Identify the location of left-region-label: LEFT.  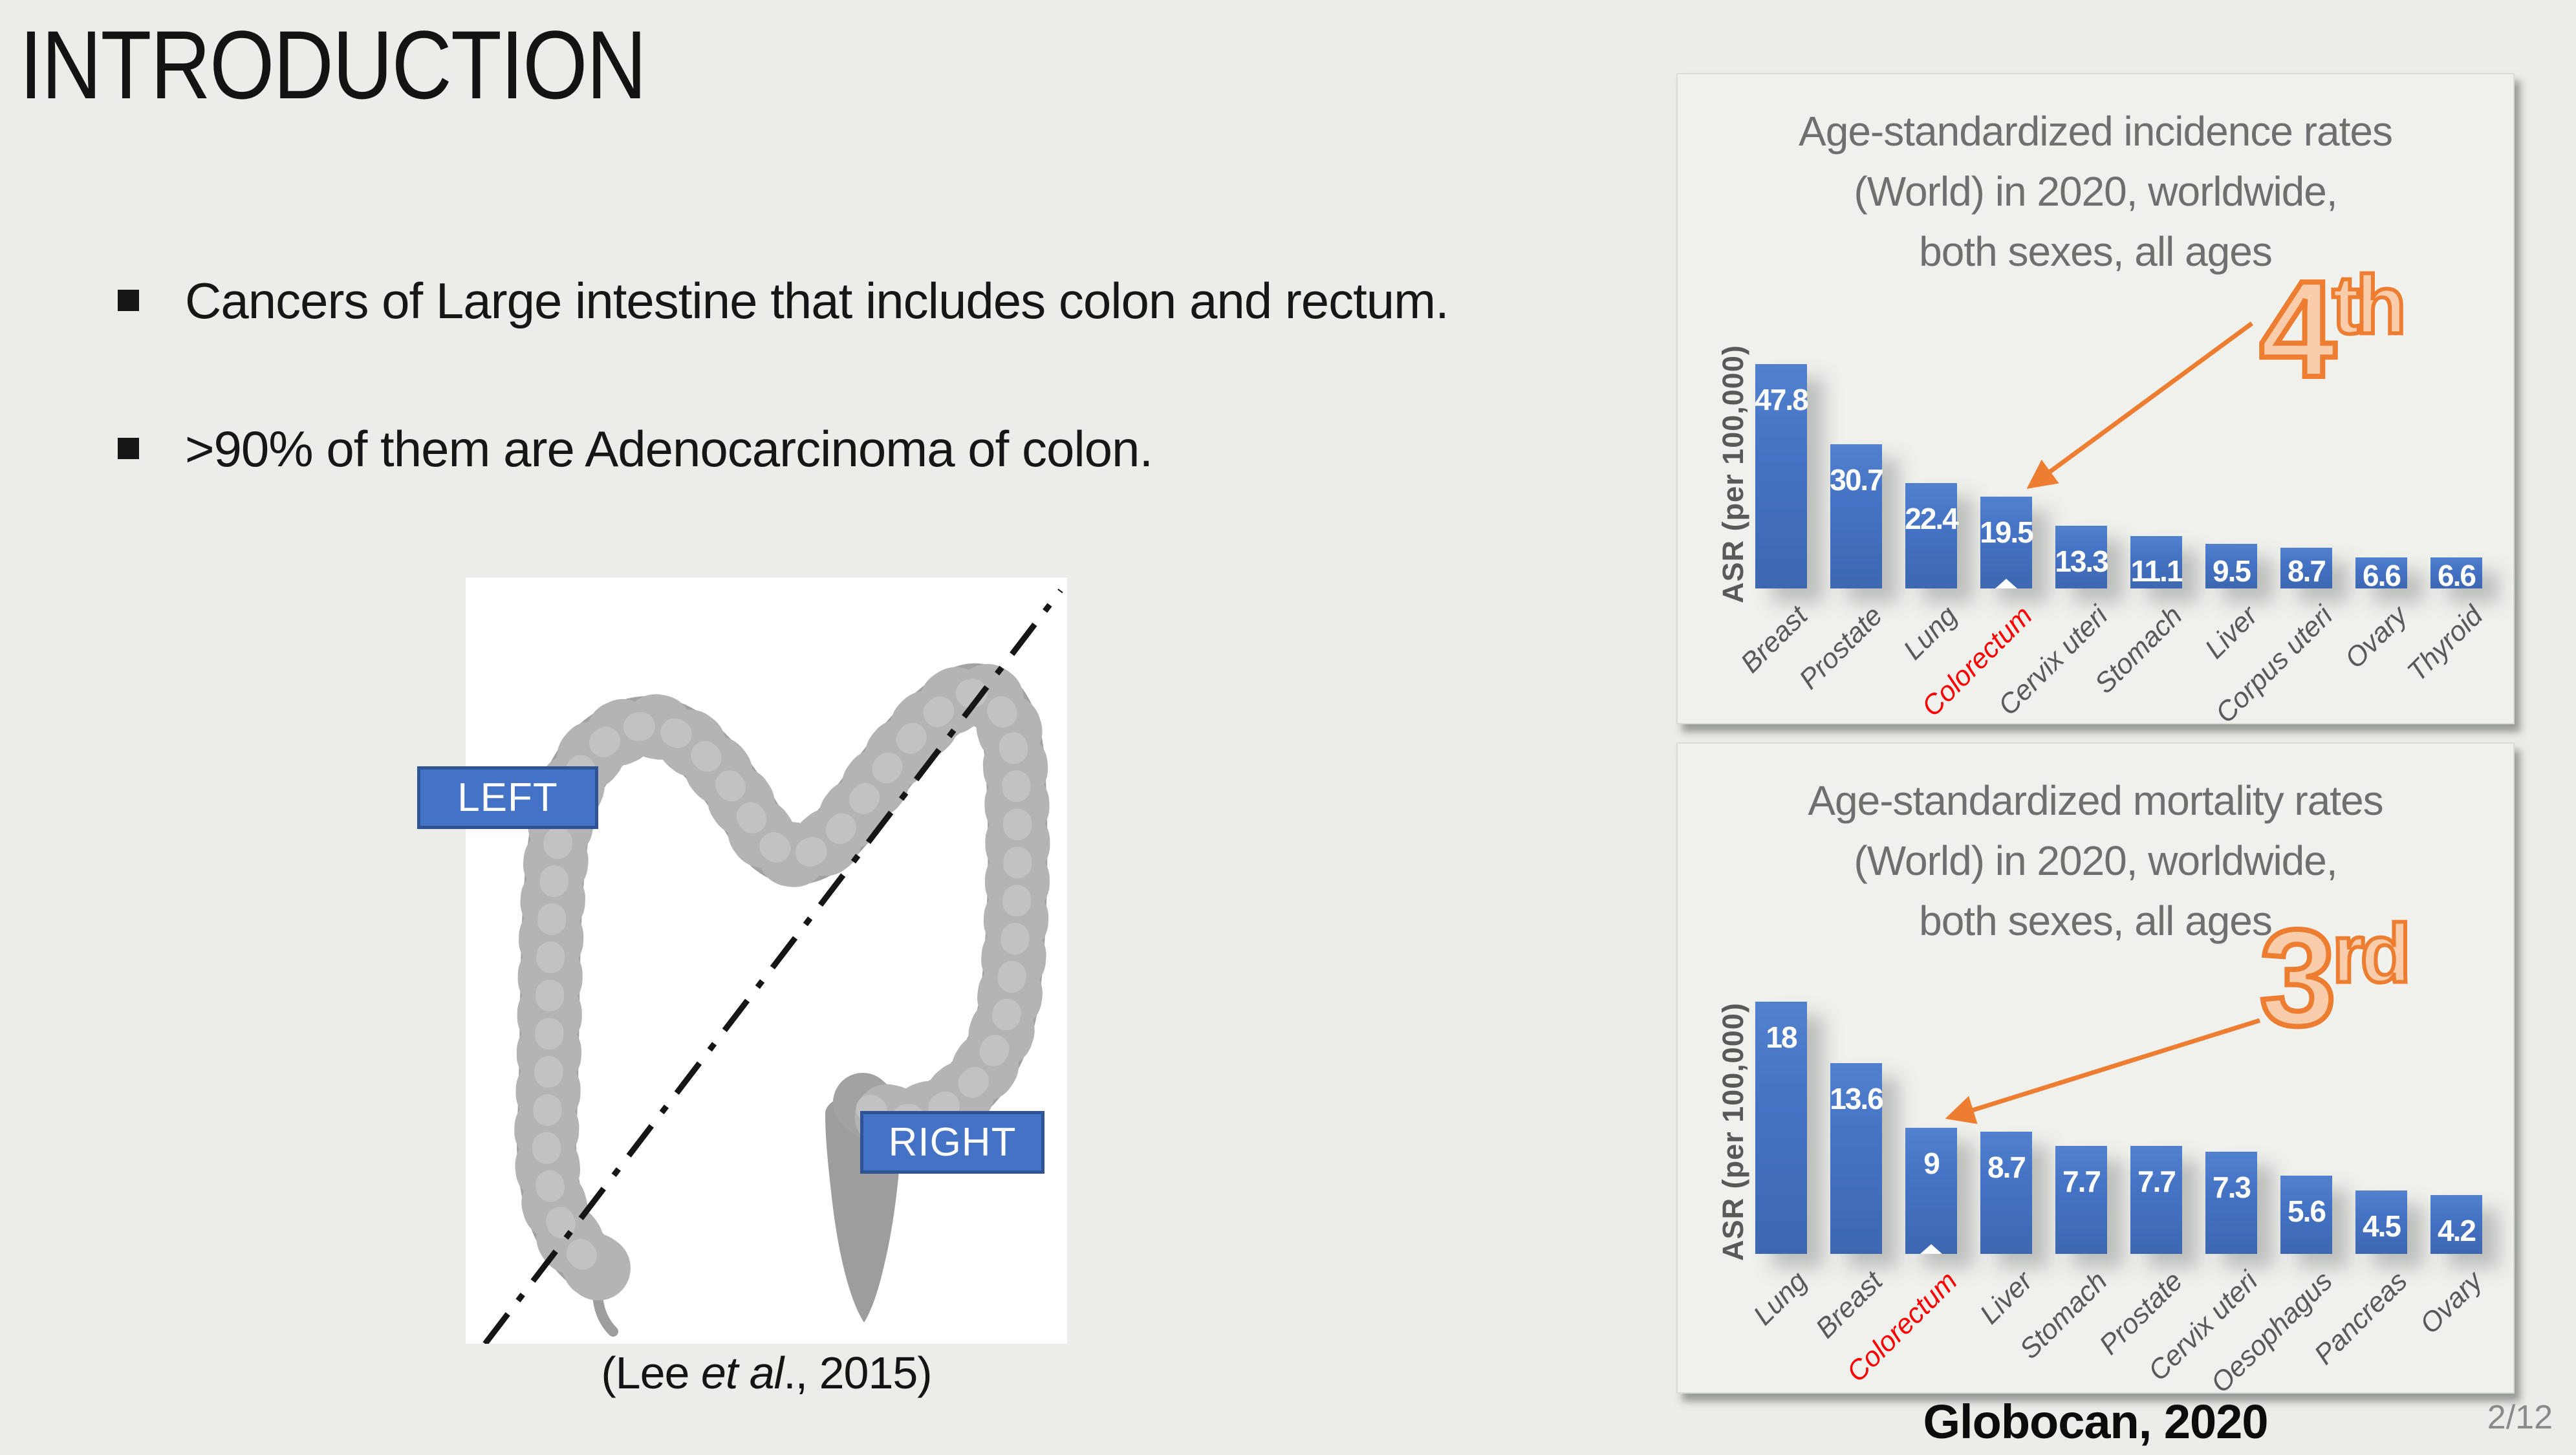
(507, 797).